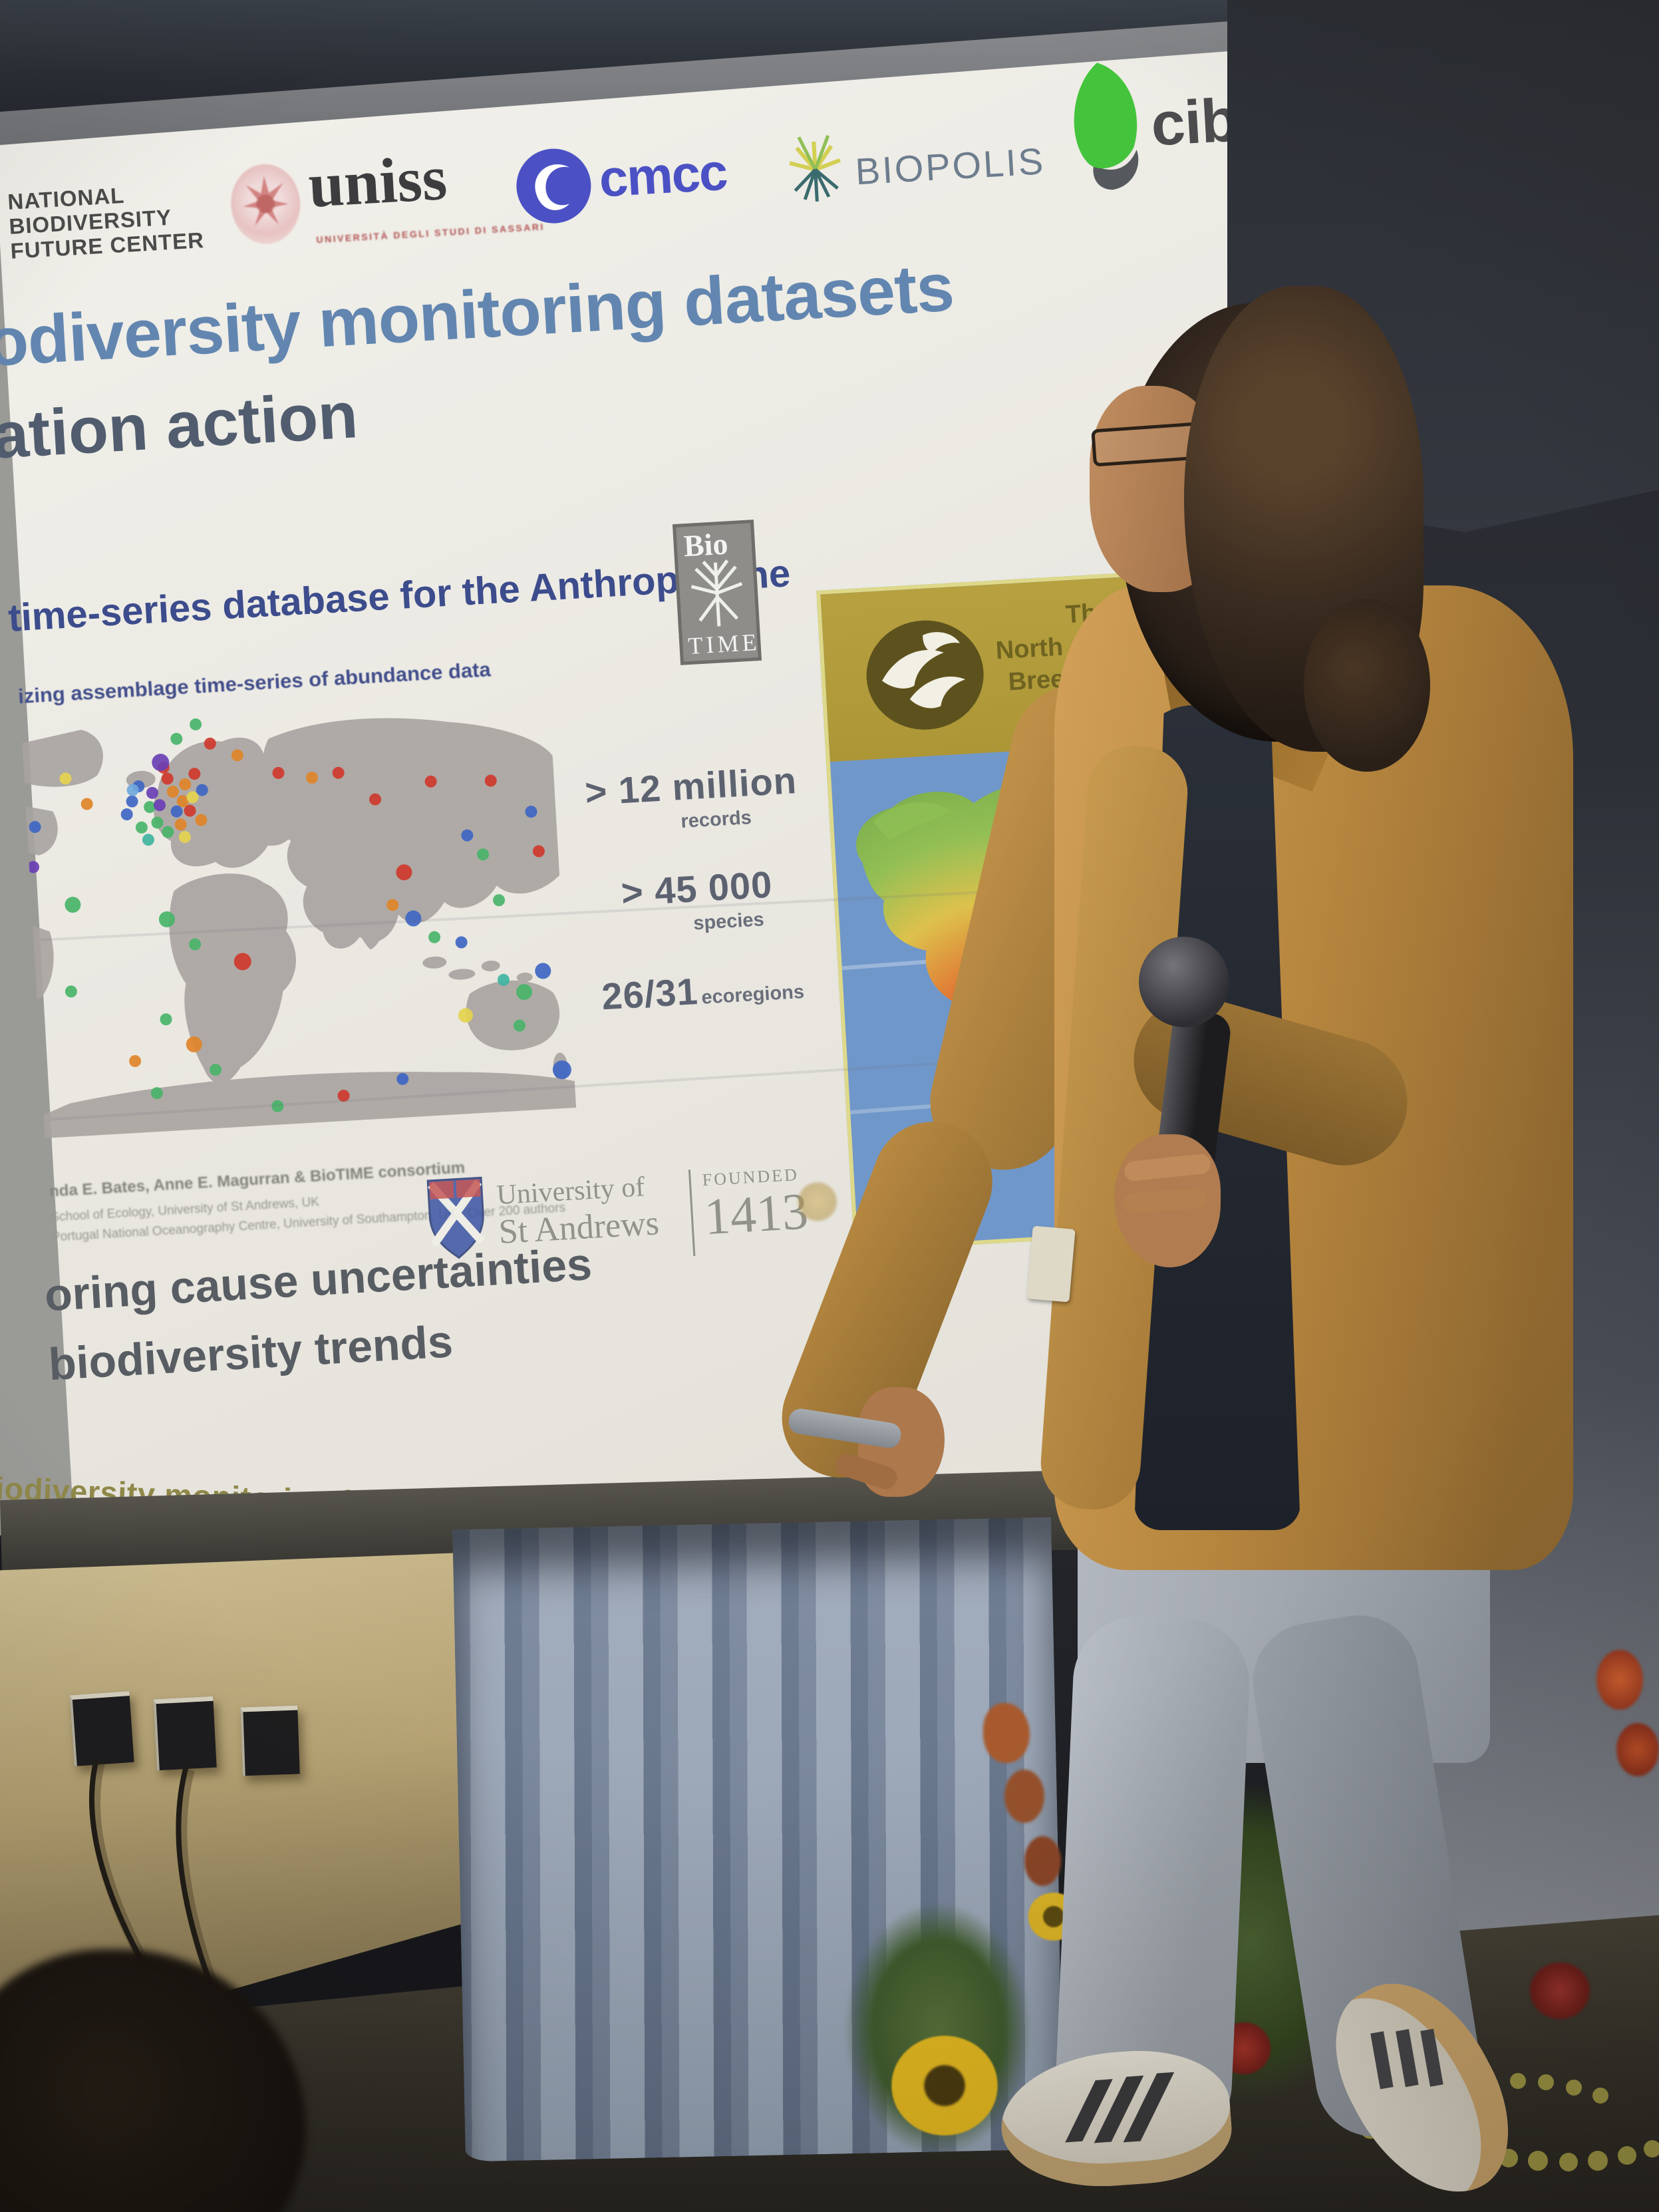 This screenshot has width=1659, height=2212. I want to click on audience-head-silhouette, so click(153, 2080).